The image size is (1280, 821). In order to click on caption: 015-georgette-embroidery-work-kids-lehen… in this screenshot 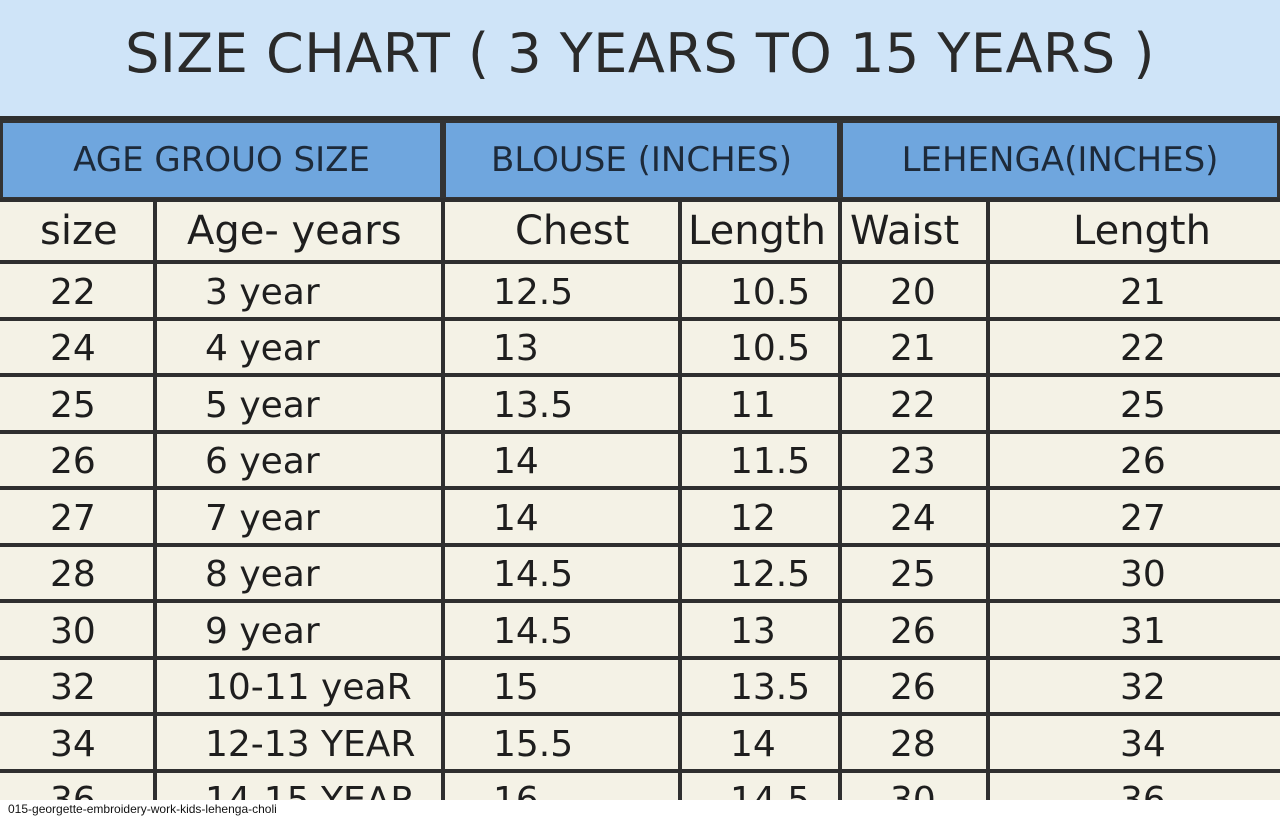, I will do `click(142, 809)`.